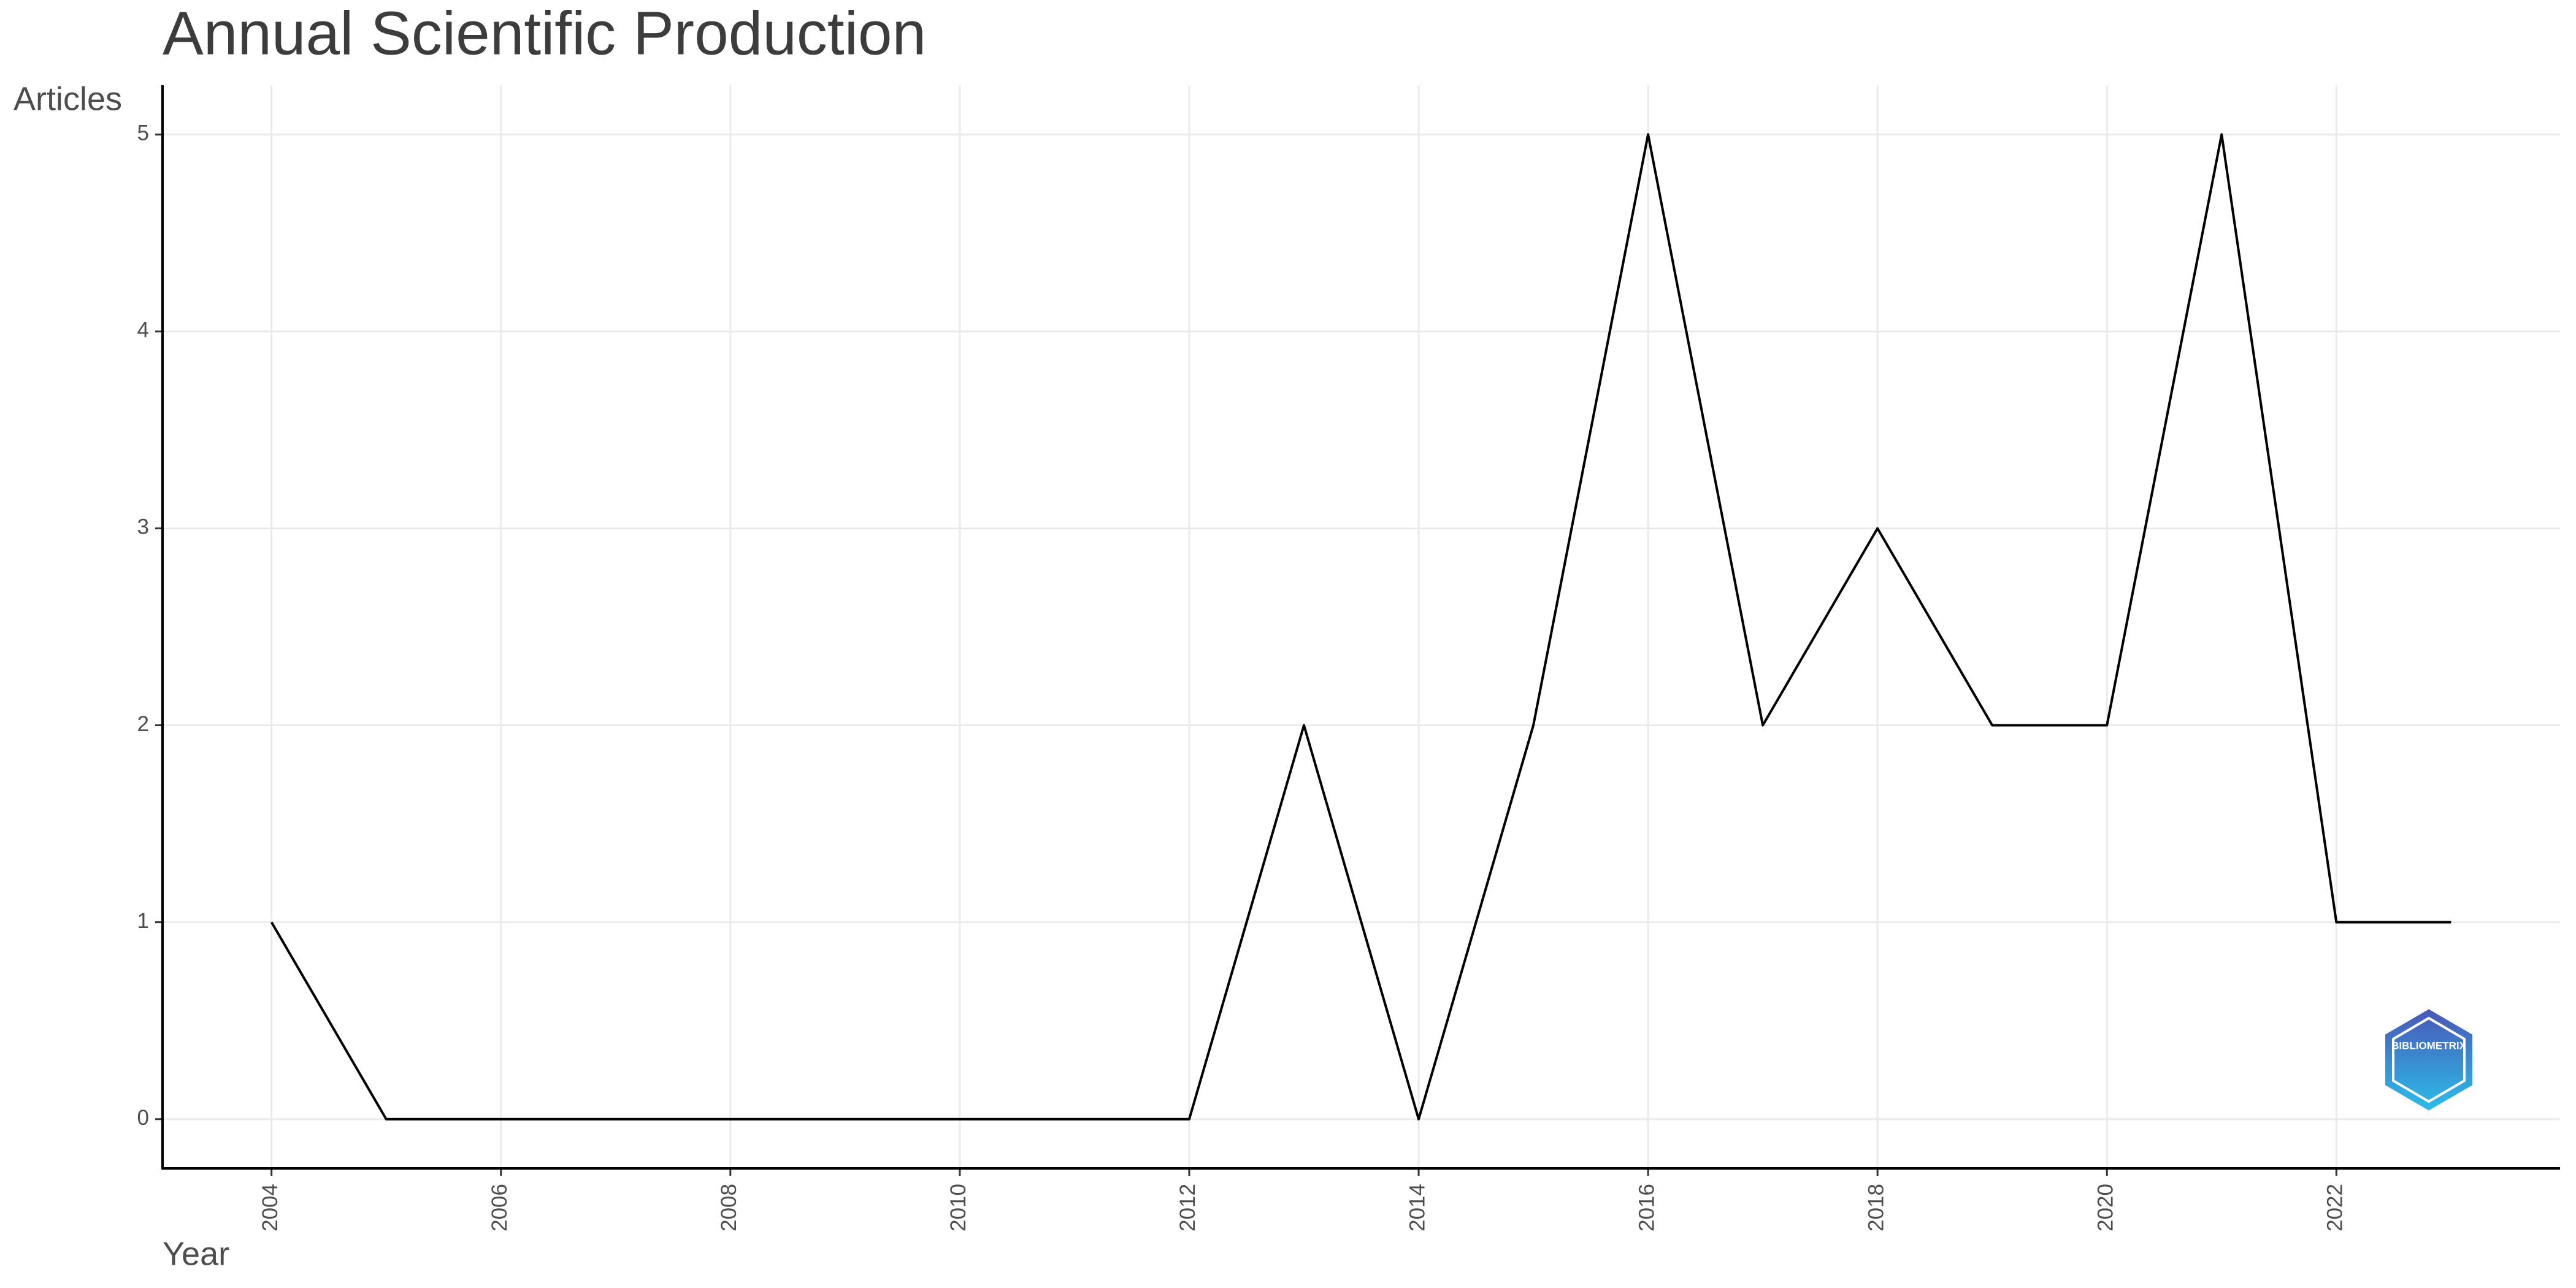 This screenshot has height=1288, width=2576. What do you see at coordinates (196, 1253) in the screenshot?
I see `x-axis-title: Year` at bounding box center [196, 1253].